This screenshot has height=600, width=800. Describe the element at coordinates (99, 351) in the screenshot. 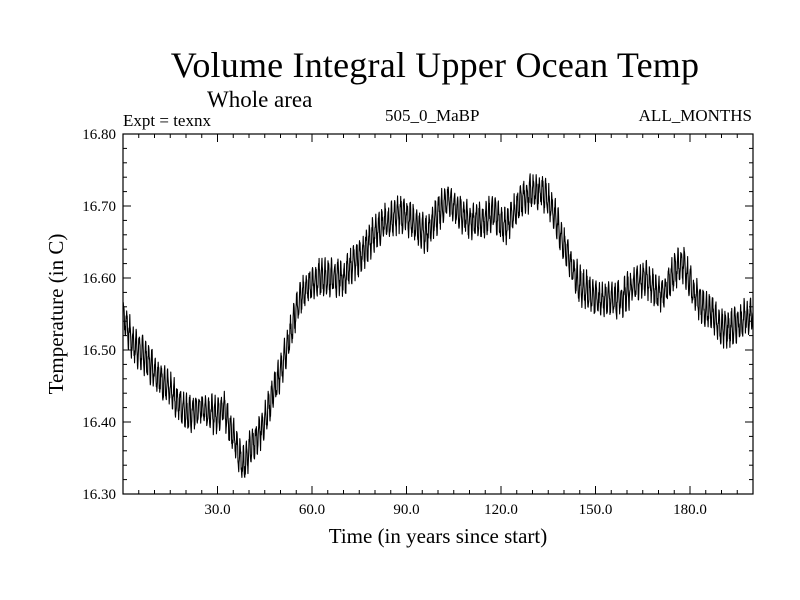

I see `y-tick-label: 16.50` at that location.